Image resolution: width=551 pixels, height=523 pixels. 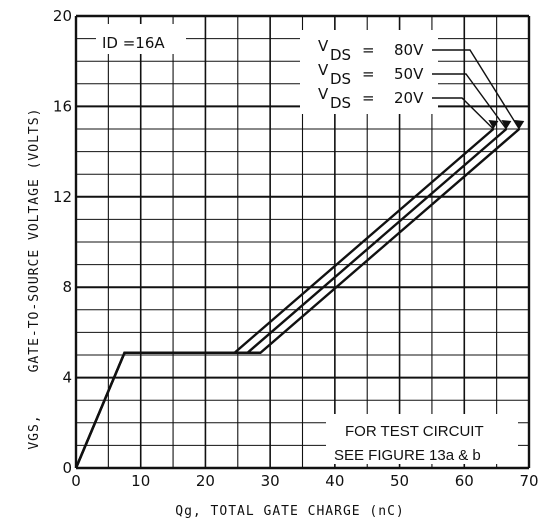 What do you see at coordinates (62, 197) in the screenshot?
I see `y-tick-label: 12` at bounding box center [62, 197].